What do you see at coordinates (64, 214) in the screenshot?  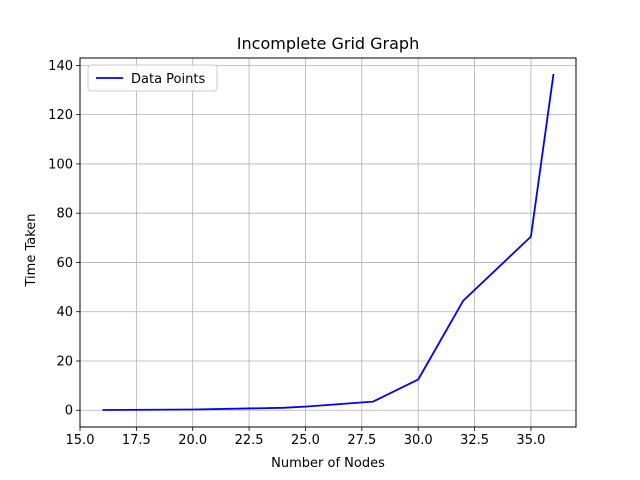 I see `y-tick-label: 80` at bounding box center [64, 214].